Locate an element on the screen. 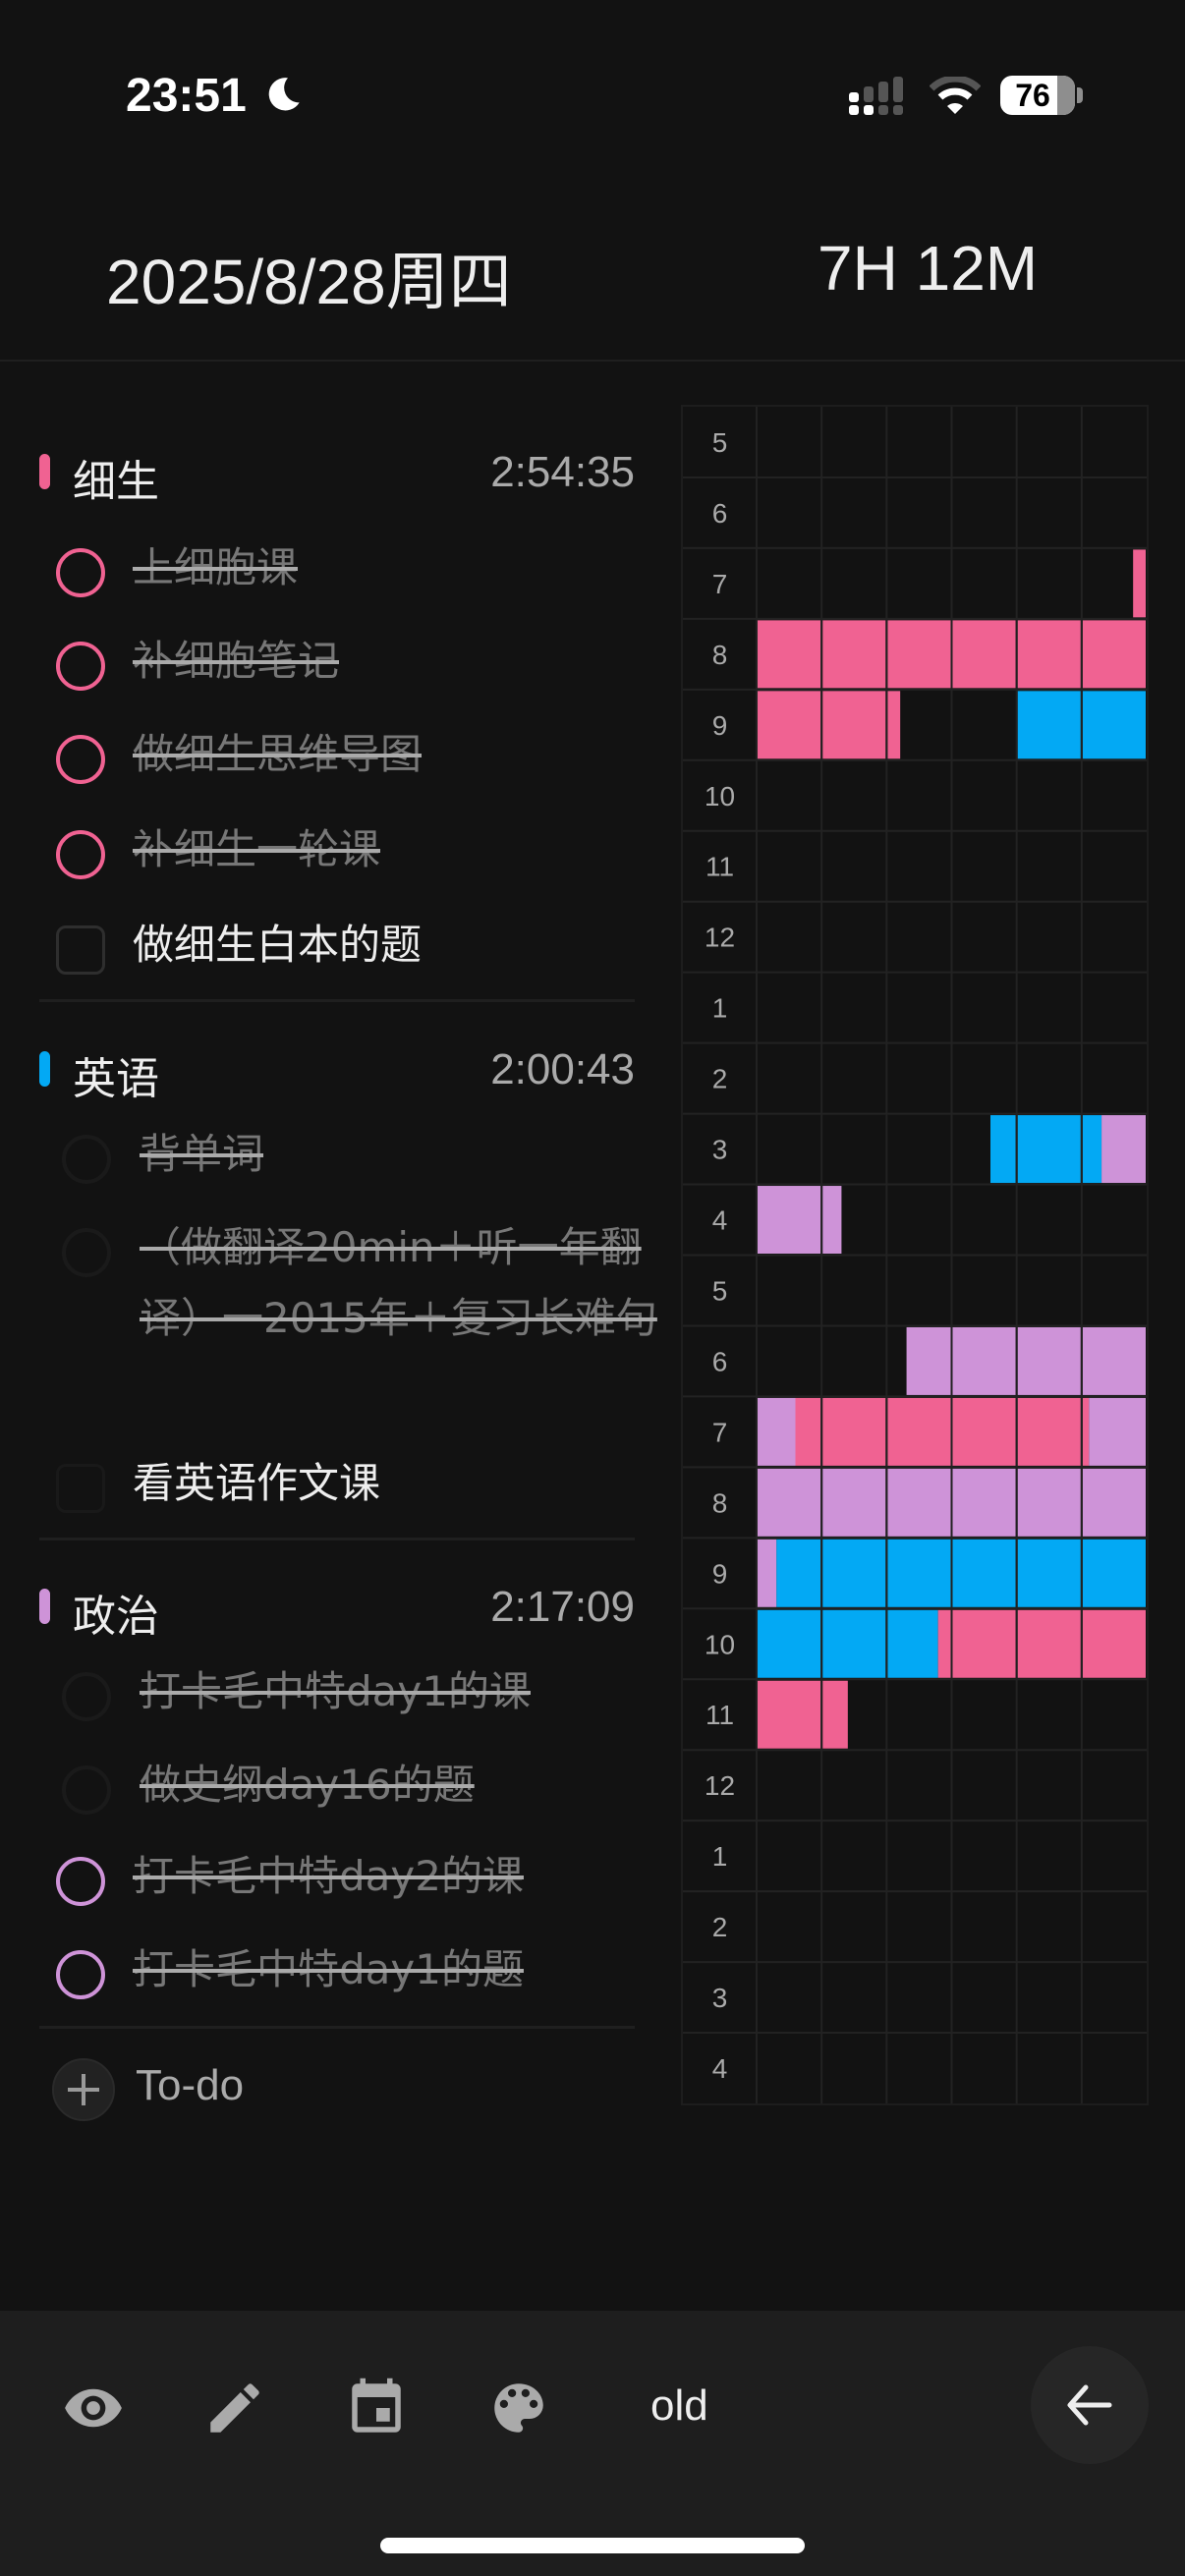 The height and width of the screenshot is (2576, 1185). add-todo-label: To-do is located at coordinates (191, 2085).